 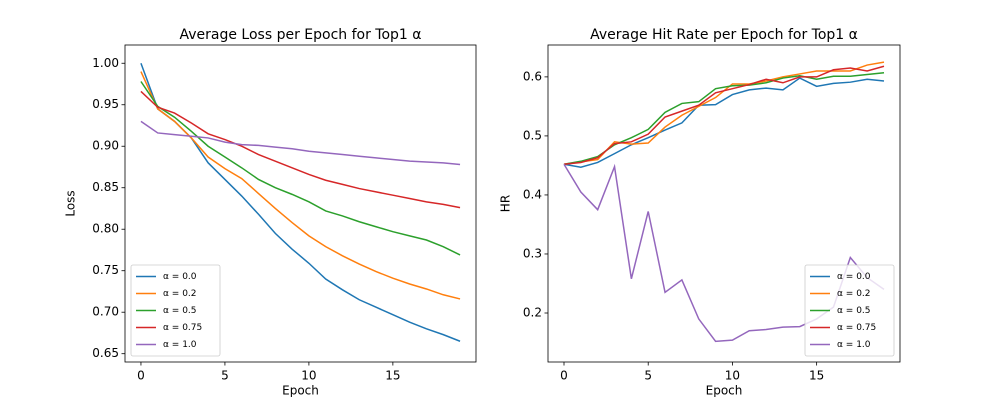 I want to click on y-axis-label: HR, so click(x=506, y=203).